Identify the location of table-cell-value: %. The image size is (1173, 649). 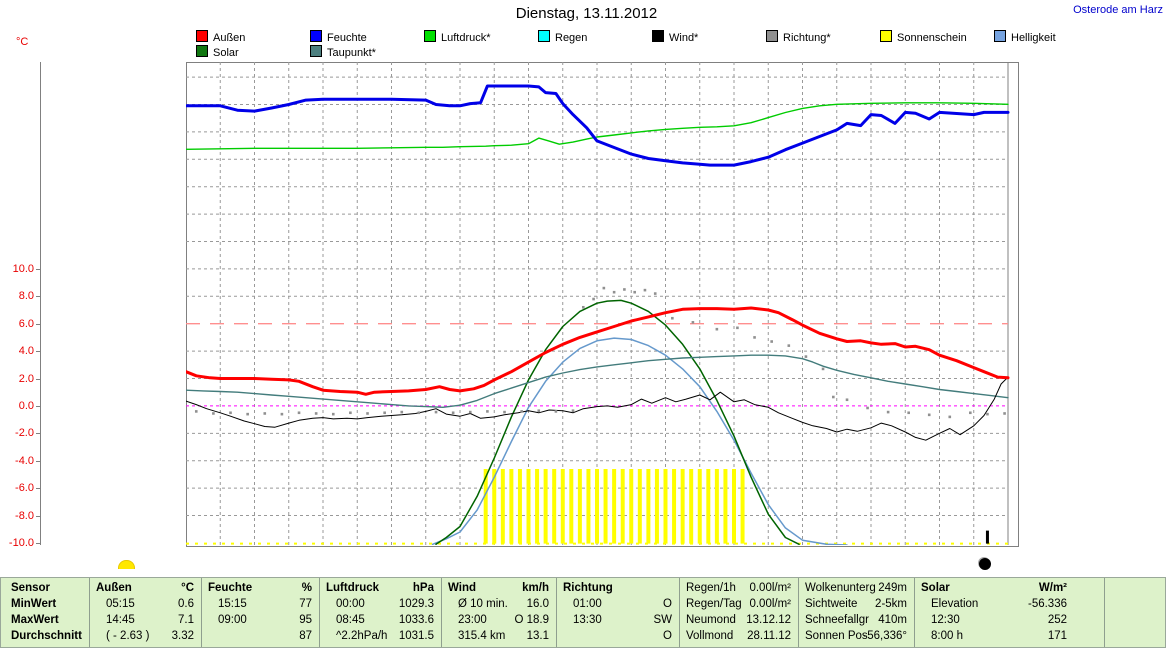
(306, 588).